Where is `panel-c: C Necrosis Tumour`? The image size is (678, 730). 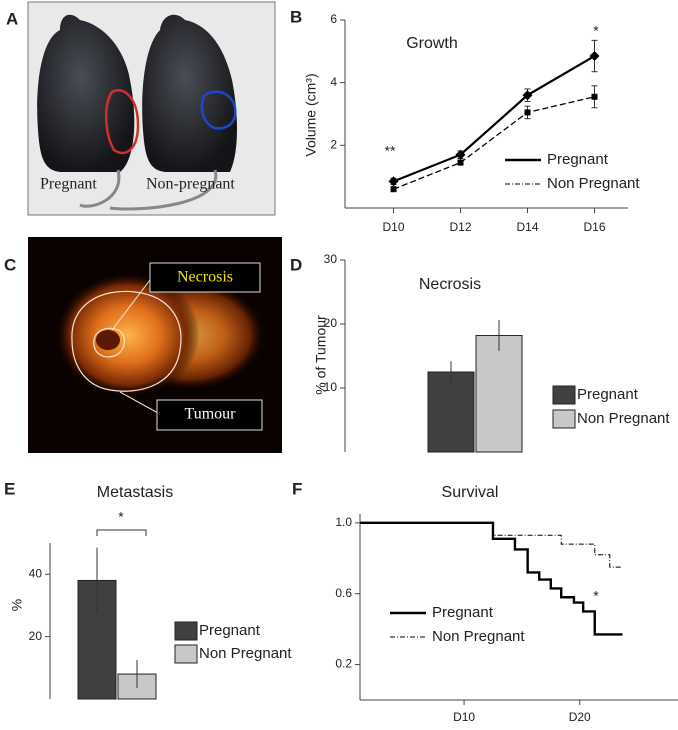 panel-c: C Necrosis Tumour is located at coordinates (143, 345).